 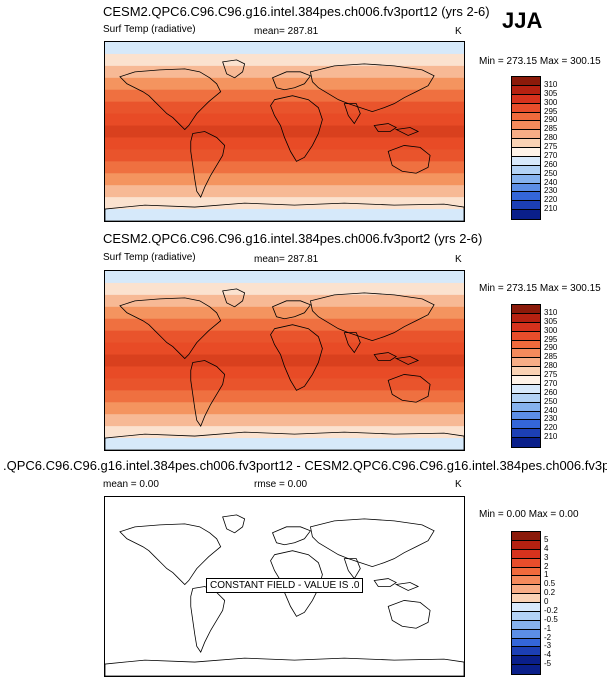 What do you see at coordinates (551, 374) in the screenshot?
I see `colorbar-label: 275` at bounding box center [551, 374].